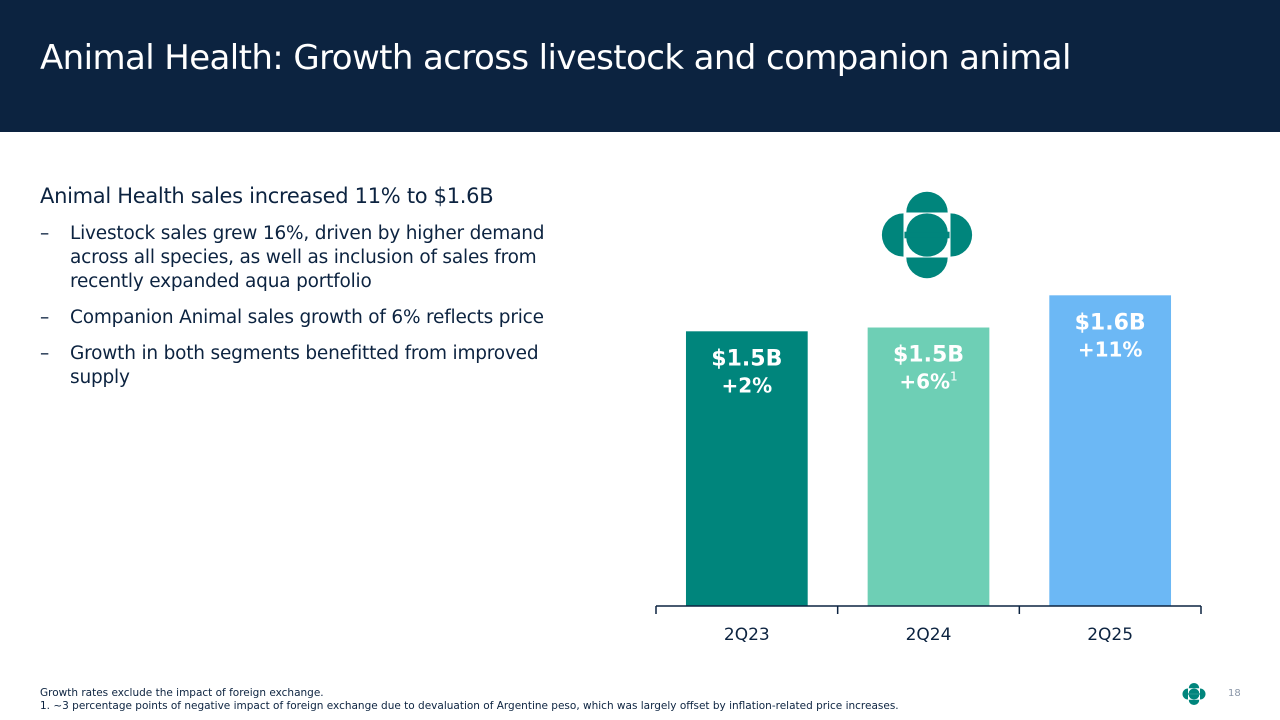  I want to click on bar-growth-label: +6%1, so click(928, 382).